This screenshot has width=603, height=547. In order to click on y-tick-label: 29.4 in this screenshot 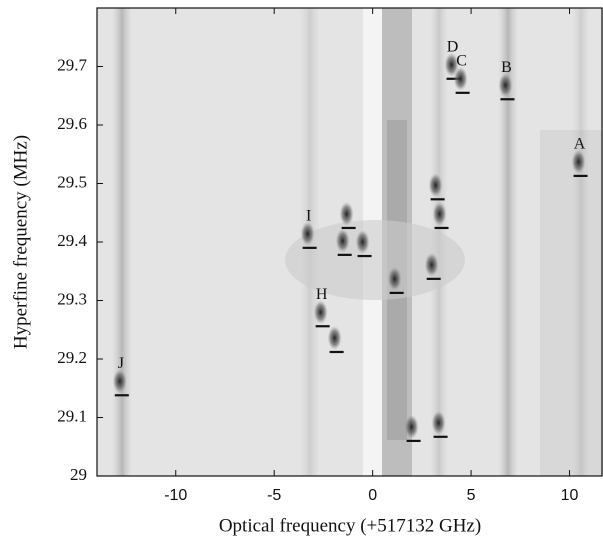, I will do `click(72, 240)`.